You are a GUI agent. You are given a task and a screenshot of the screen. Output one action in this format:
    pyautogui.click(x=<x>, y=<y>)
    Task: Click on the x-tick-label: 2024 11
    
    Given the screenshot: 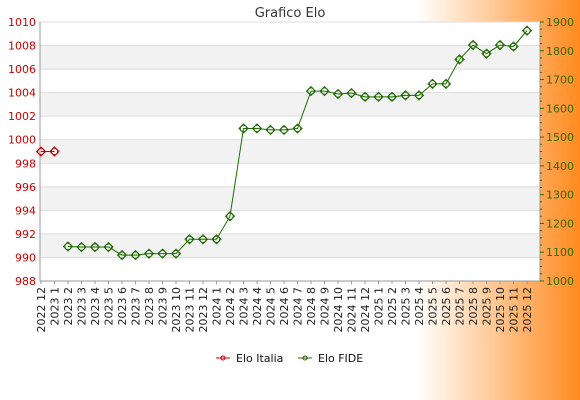 What is the action you would take?
    pyautogui.click(x=352, y=310)
    